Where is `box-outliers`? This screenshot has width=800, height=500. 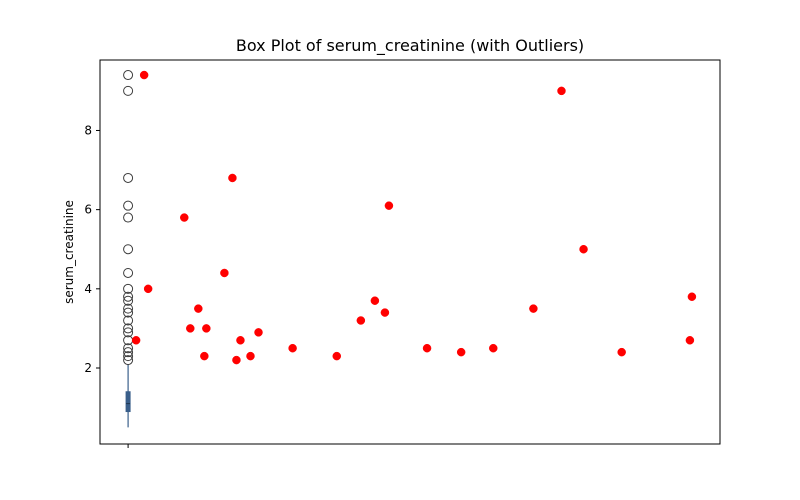
box-outliers is located at coordinates (128, 218).